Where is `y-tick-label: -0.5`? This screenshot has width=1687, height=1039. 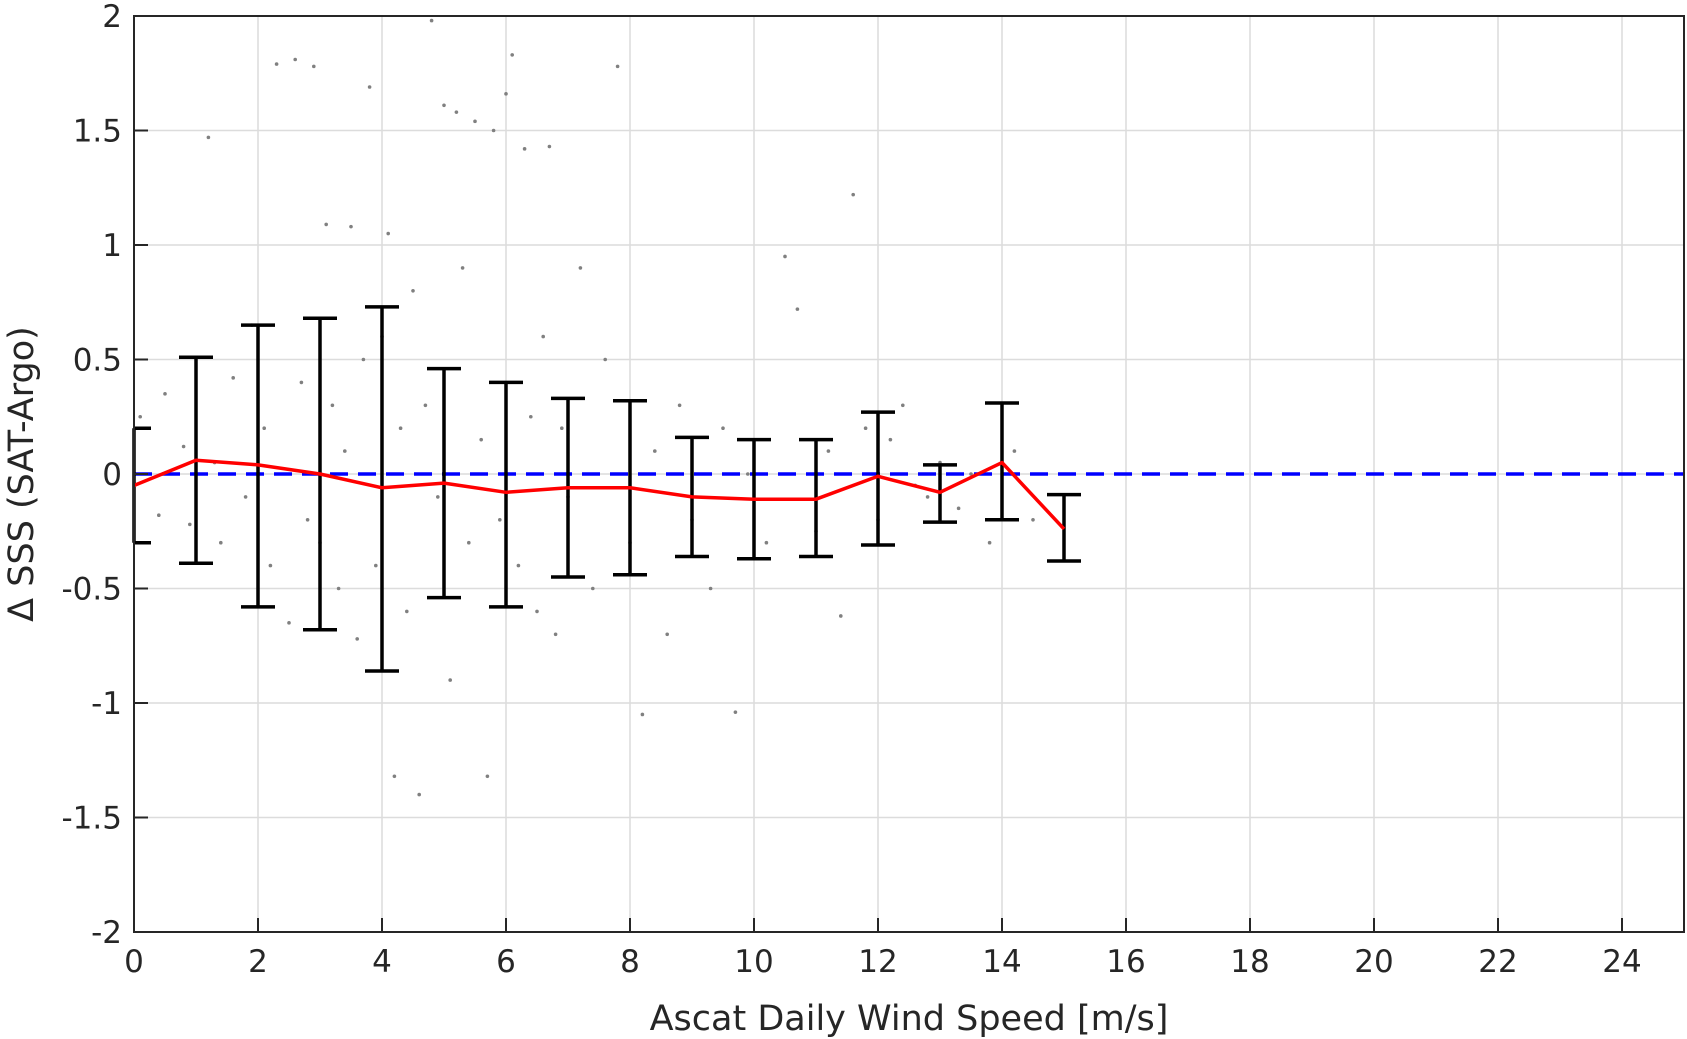 y-tick-label: -0.5 is located at coordinates (92, 590).